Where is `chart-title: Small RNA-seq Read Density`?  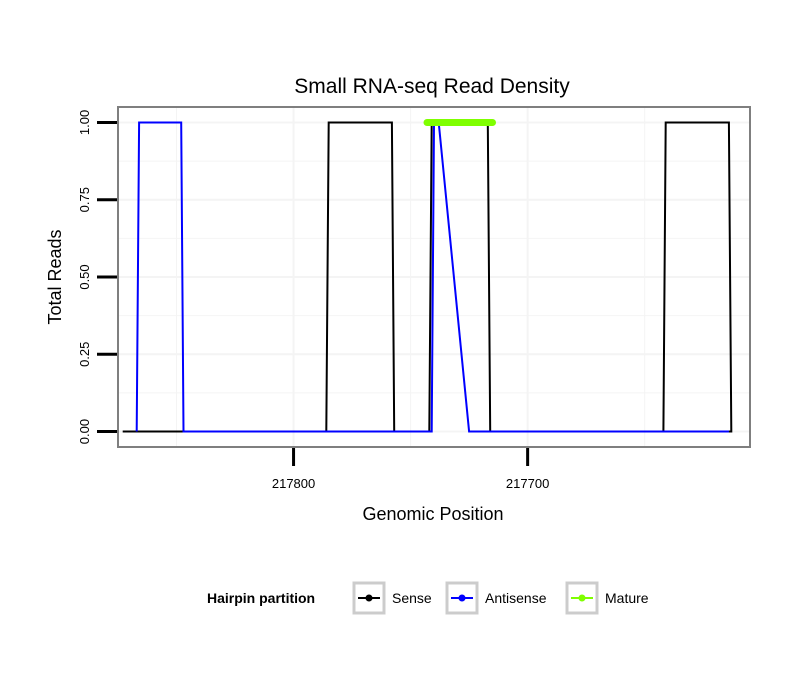 chart-title: Small RNA-seq Read Density is located at coordinates (432, 86).